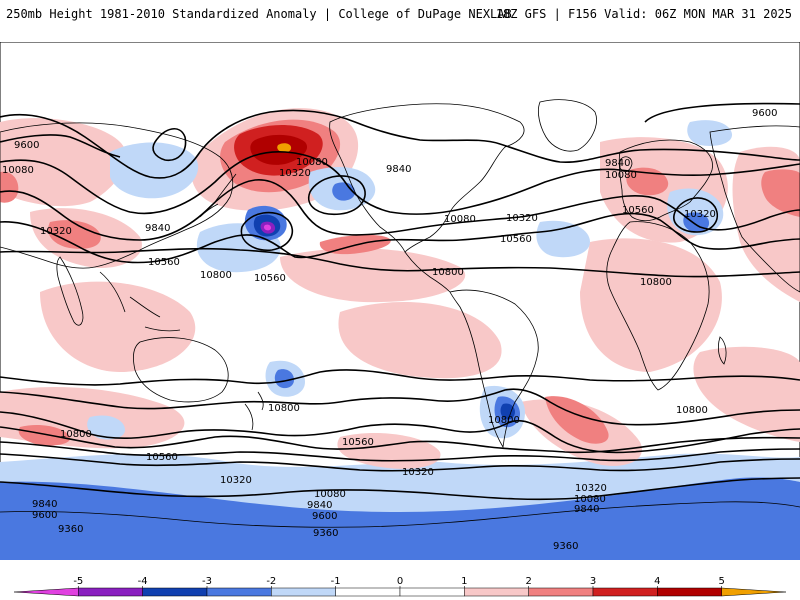 The width and height of the screenshot is (800, 600). I want to click on colorbar-tick-label: 2, so click(528, 581).